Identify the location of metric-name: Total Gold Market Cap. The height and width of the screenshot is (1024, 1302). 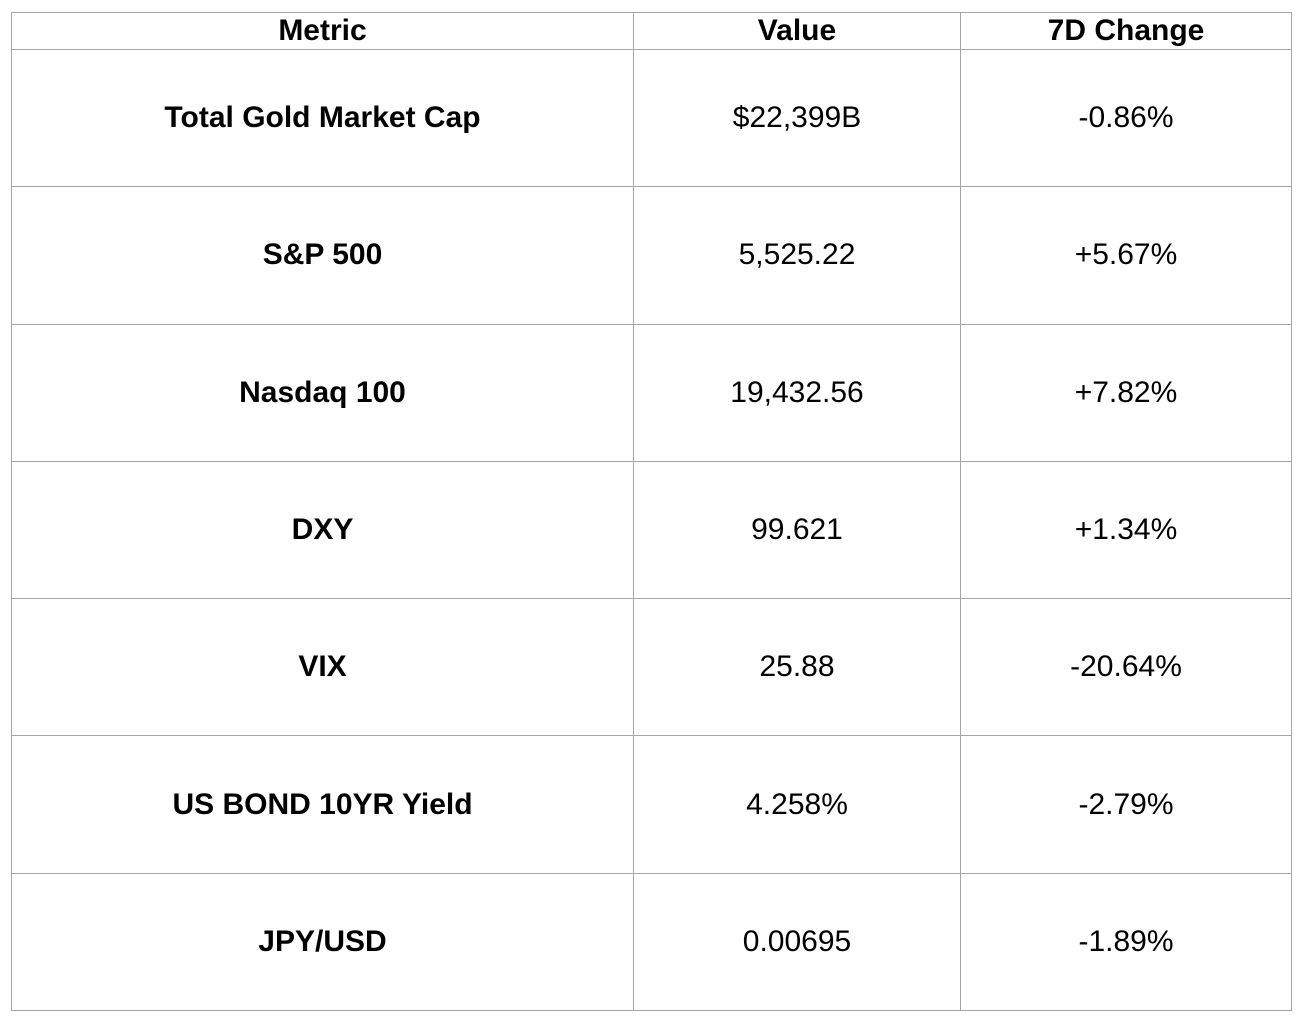
(322, 118).